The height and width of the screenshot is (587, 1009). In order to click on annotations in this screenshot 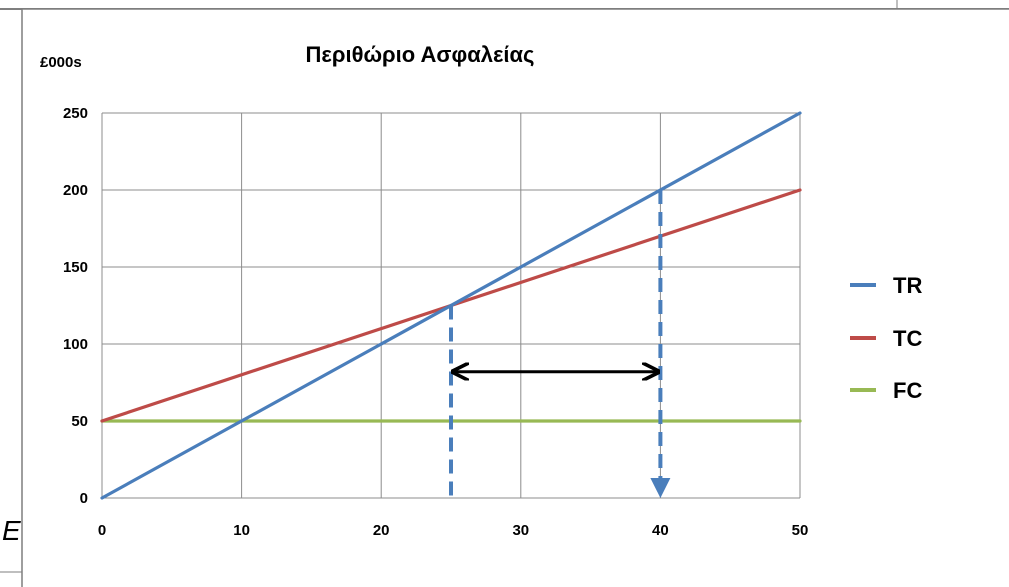, I will do `click(560, 345)`.